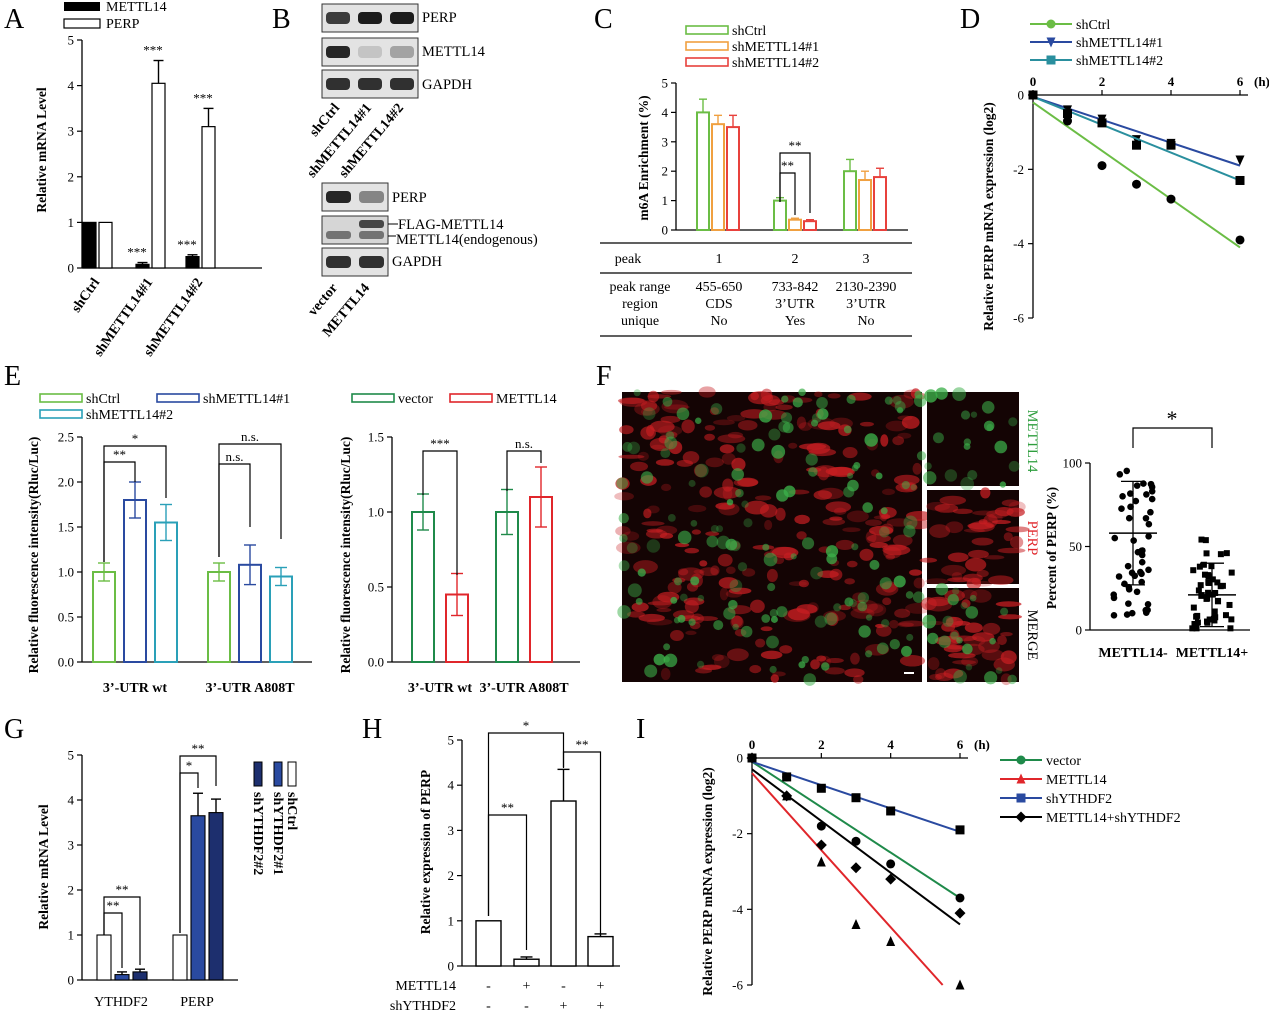  I want to click on bar-perp, so click(158, 175).